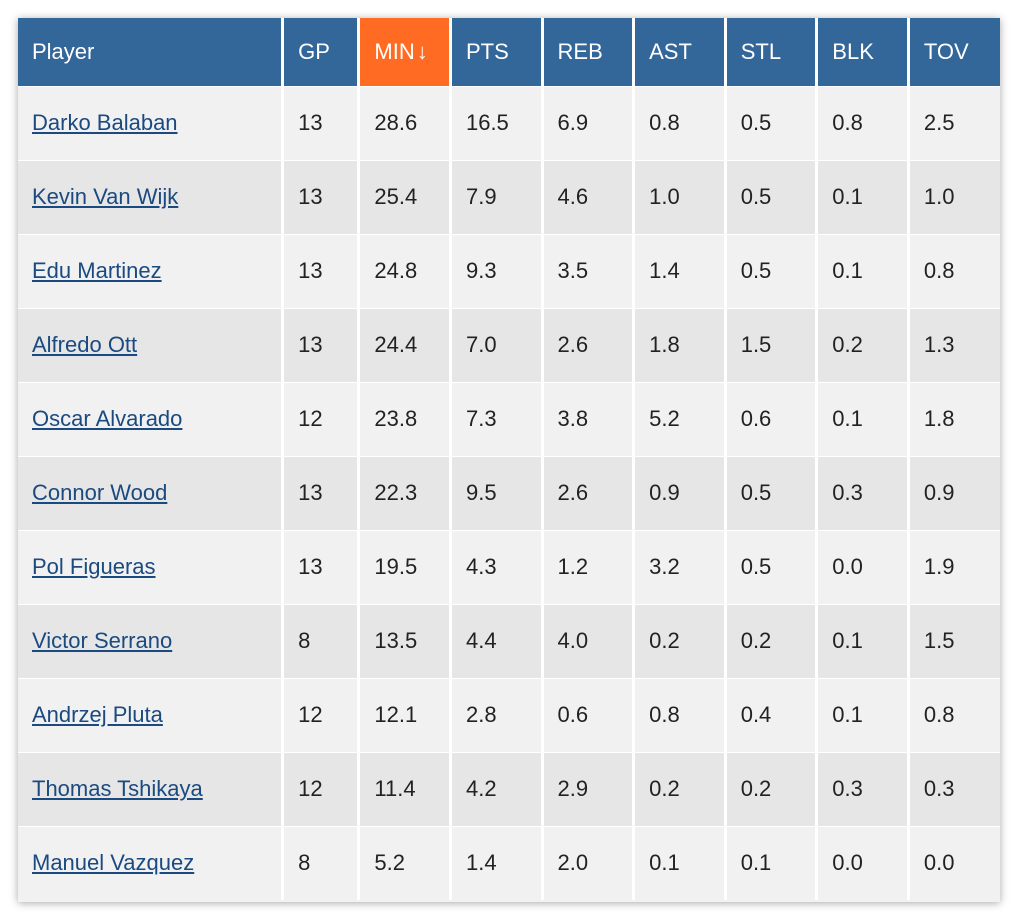 This screenshot has width=1020, height=924. Describe the element at coordinates (97, 270) in the screenshot. I see `player-name-link: Edu Martinez` at that location.